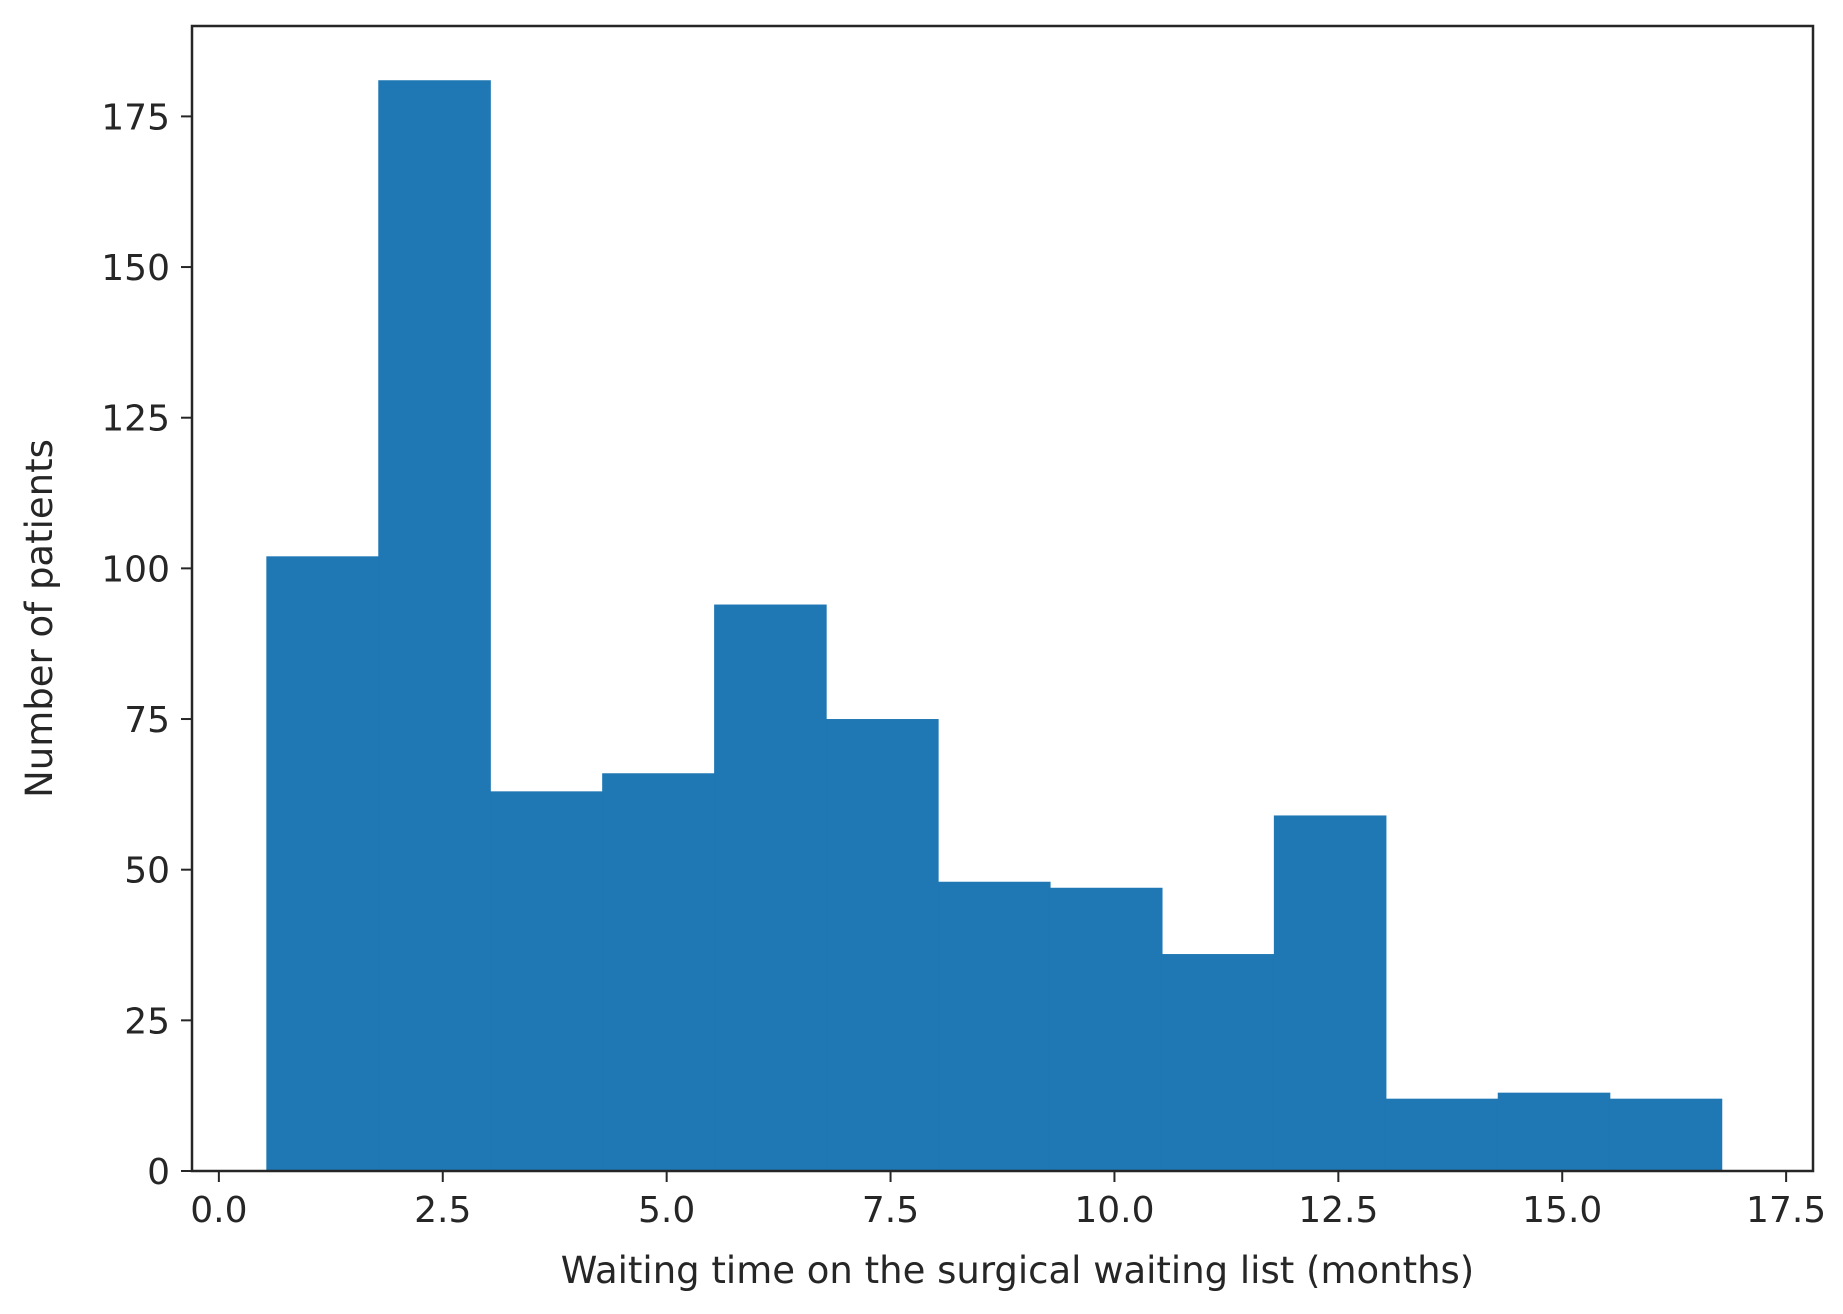  Describe the element at coordinates (666, 1210) in the screenshot. I see `x-tick-label: 5.0` at that location.